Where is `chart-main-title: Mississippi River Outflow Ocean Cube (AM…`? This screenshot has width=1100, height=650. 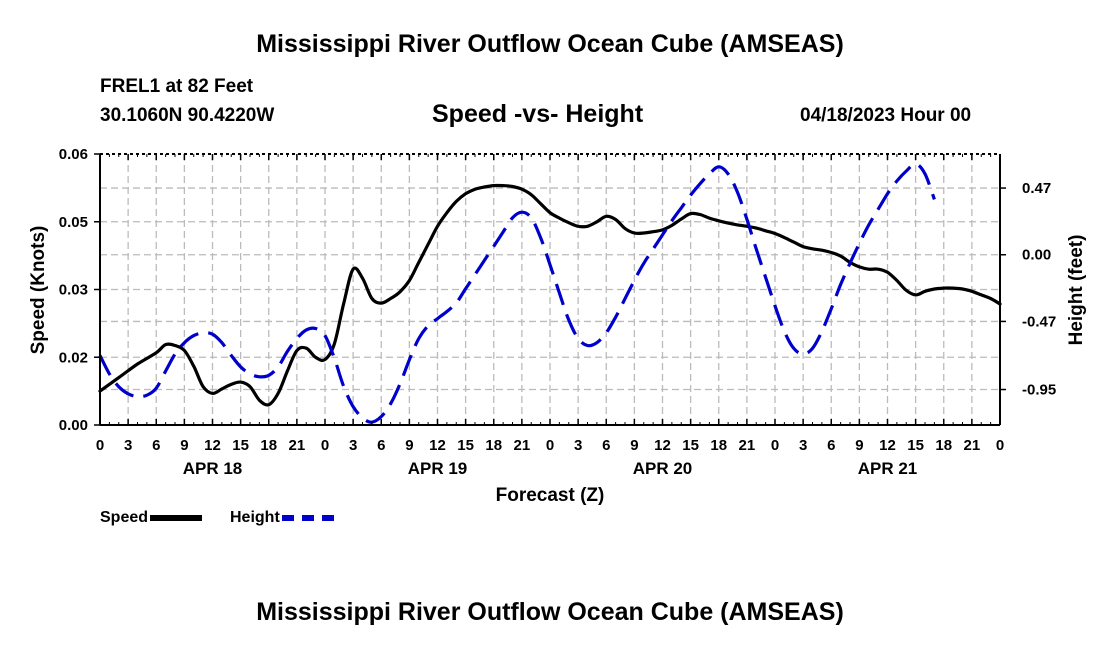
chart-main-title: Mississippi River Outflow Ocean Cube (AM… is located at coordinates (550, 44).